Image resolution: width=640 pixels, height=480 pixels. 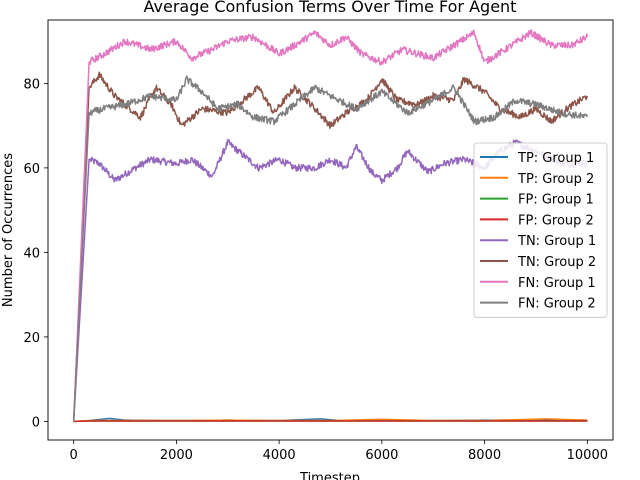 I want to click on y-tick-label: 0, so click(x=36, y=422).